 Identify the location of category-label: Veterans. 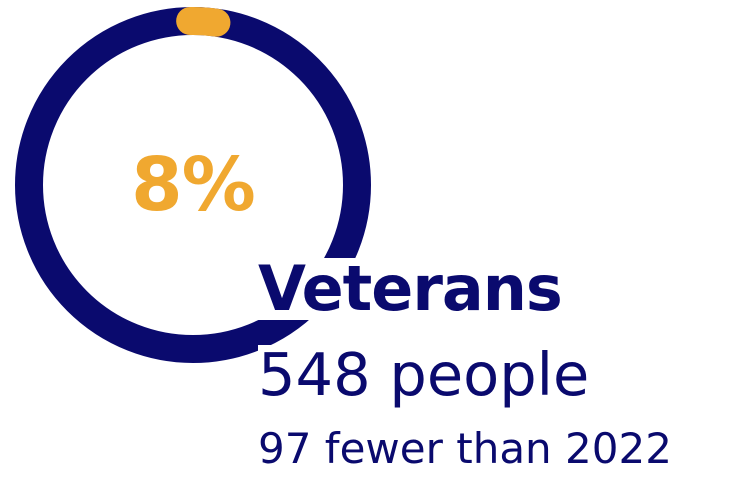
(413, 289).